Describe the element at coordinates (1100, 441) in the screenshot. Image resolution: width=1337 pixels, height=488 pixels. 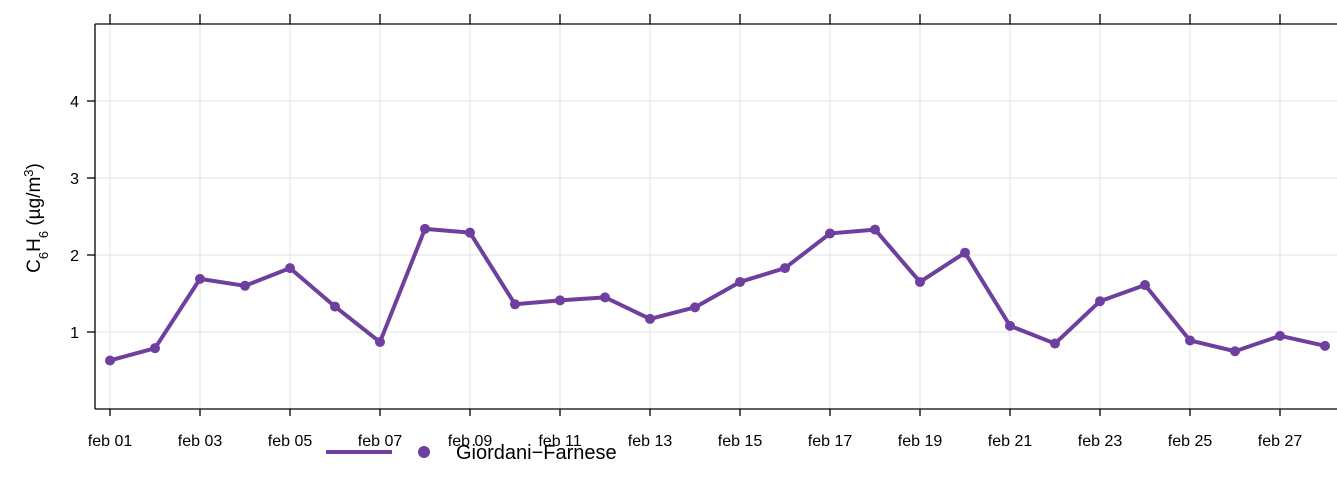
I see `x-tick-label: feb 23` at that location.